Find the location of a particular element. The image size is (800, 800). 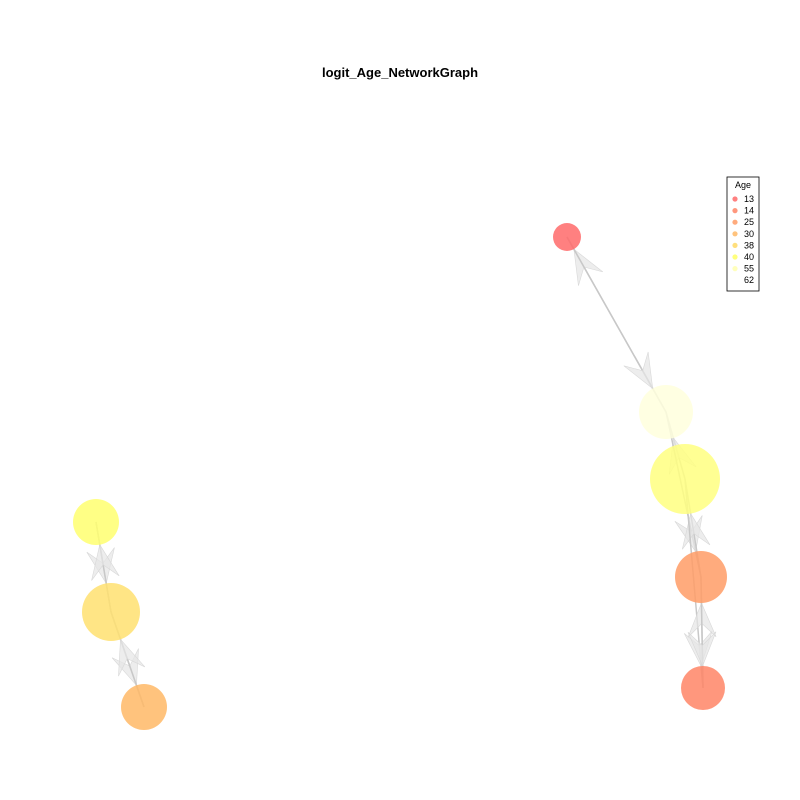

legend-label-13: 13 is located at coordinates (749, 199).